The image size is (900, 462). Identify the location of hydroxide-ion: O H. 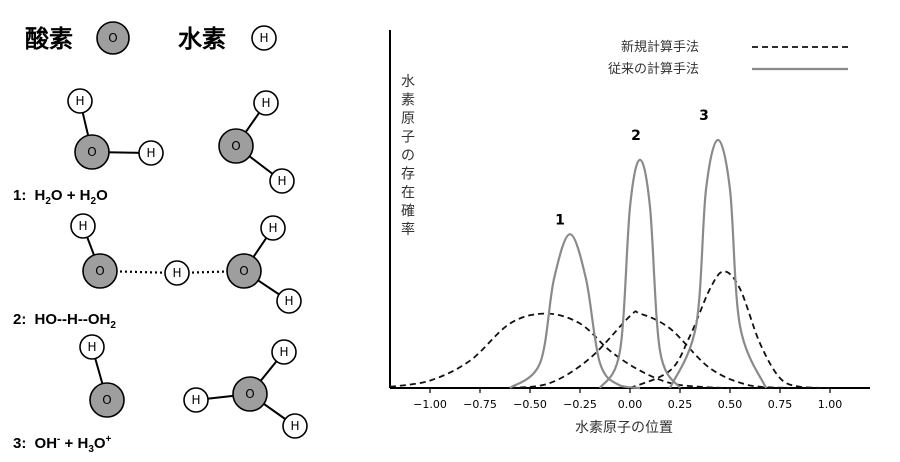
(102, 376).